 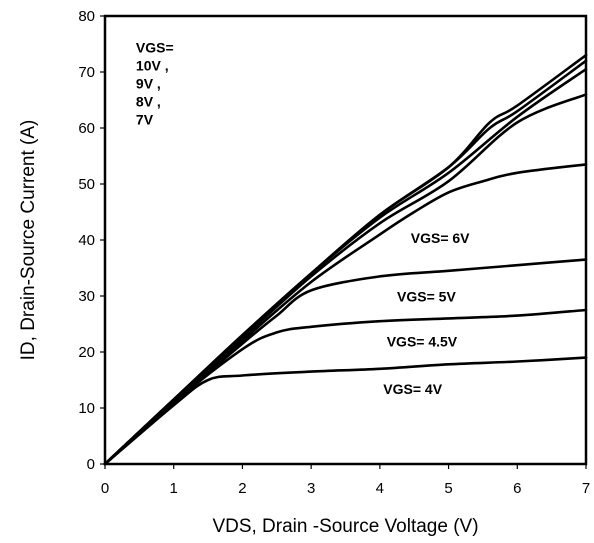 What do you see at coordinates (86, 16) in the screenshot?
I see `y-tick-label: 80` at bounding box center [86, 16].